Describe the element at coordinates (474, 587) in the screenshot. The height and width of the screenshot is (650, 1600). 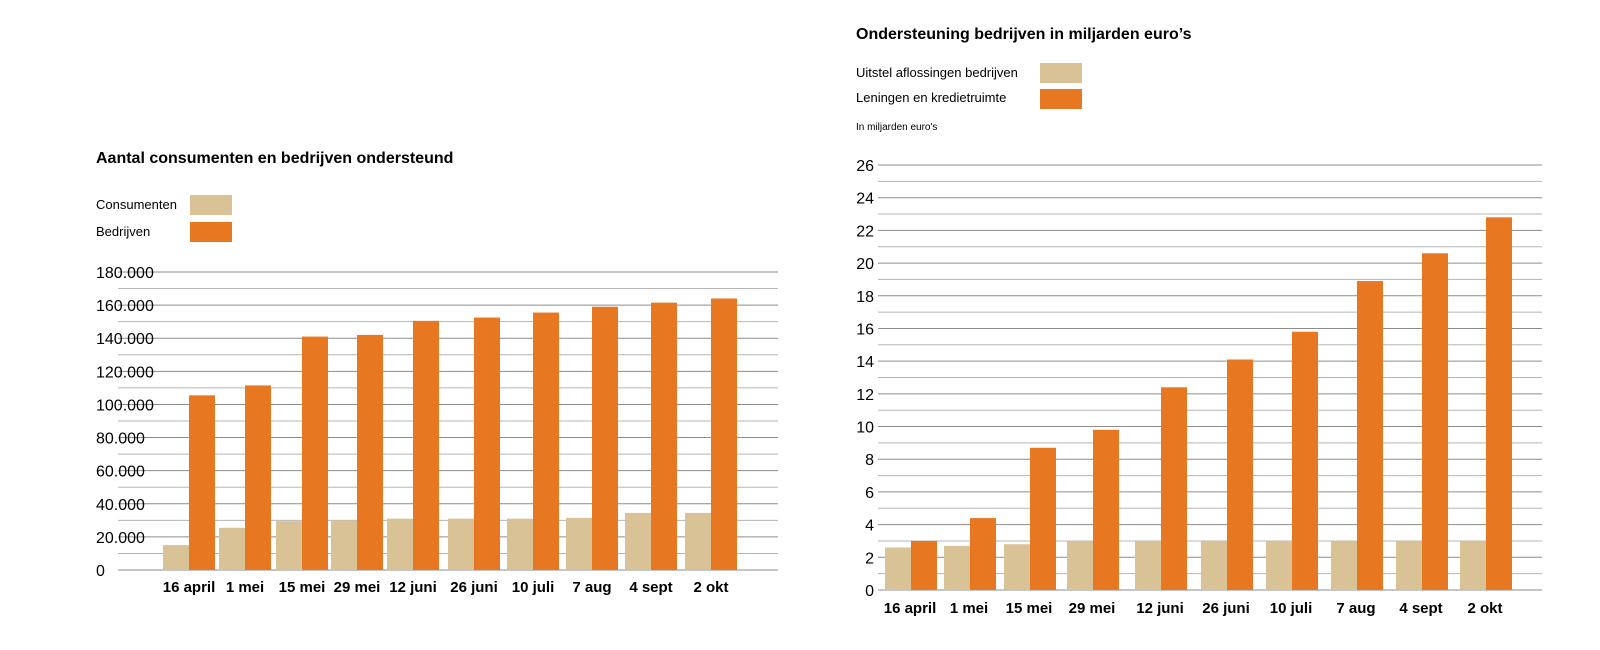
I see `left-xtick-label: 26 juni` at that location.